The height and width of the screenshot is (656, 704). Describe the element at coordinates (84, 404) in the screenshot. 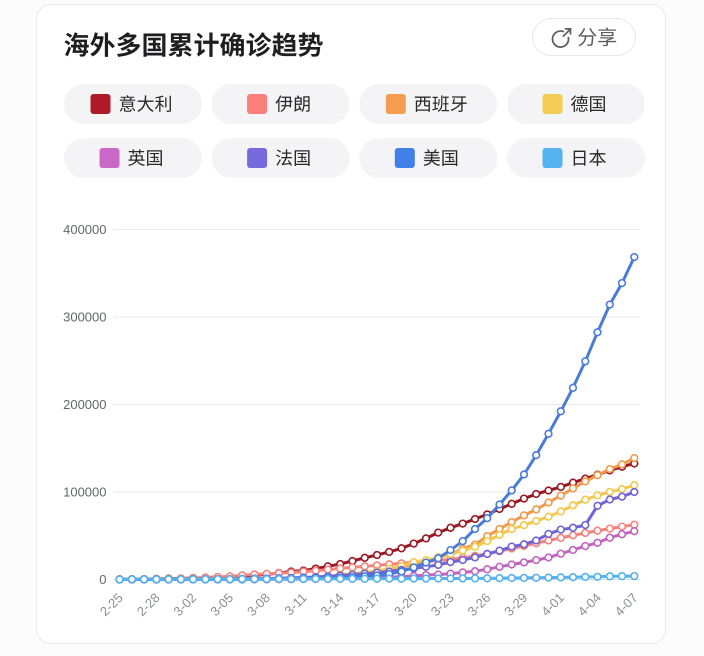

I see `svg-text: 200000` at that location.